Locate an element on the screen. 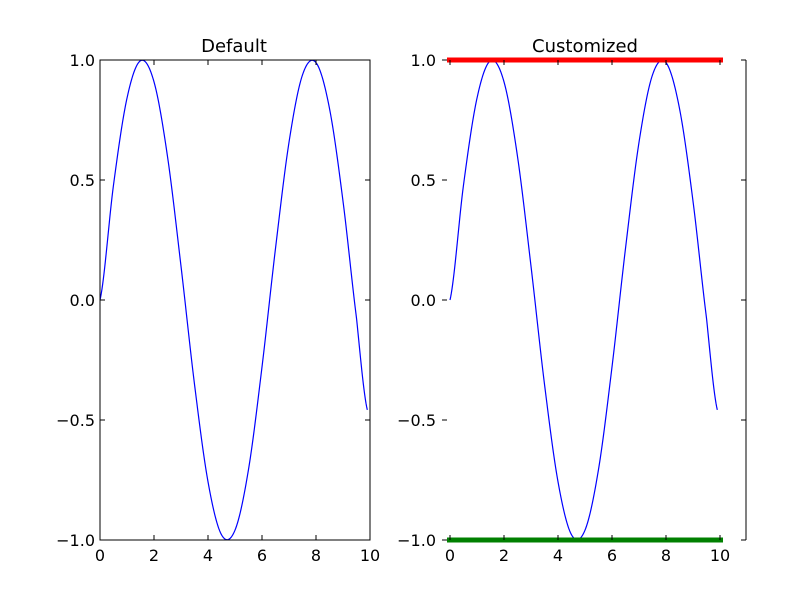  panel-customized-x-tick-label: 4 is located at coordinates (558, 555).